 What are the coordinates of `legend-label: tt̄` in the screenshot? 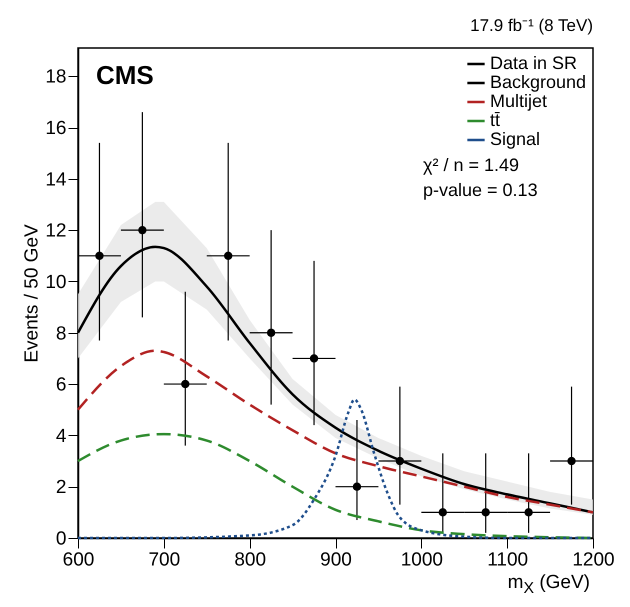 It's located at (495, 120).